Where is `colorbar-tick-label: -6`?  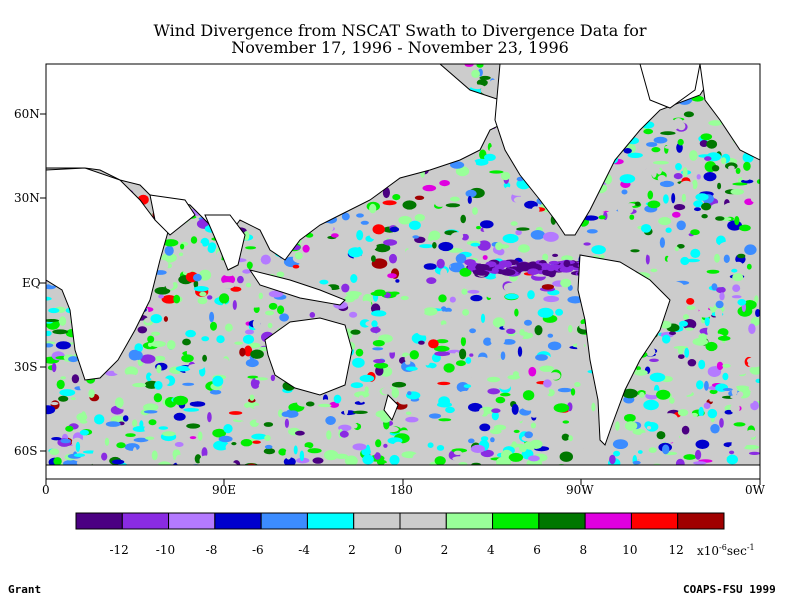 colorbar-tick-label: -6 is located at coordinates (257, 550).